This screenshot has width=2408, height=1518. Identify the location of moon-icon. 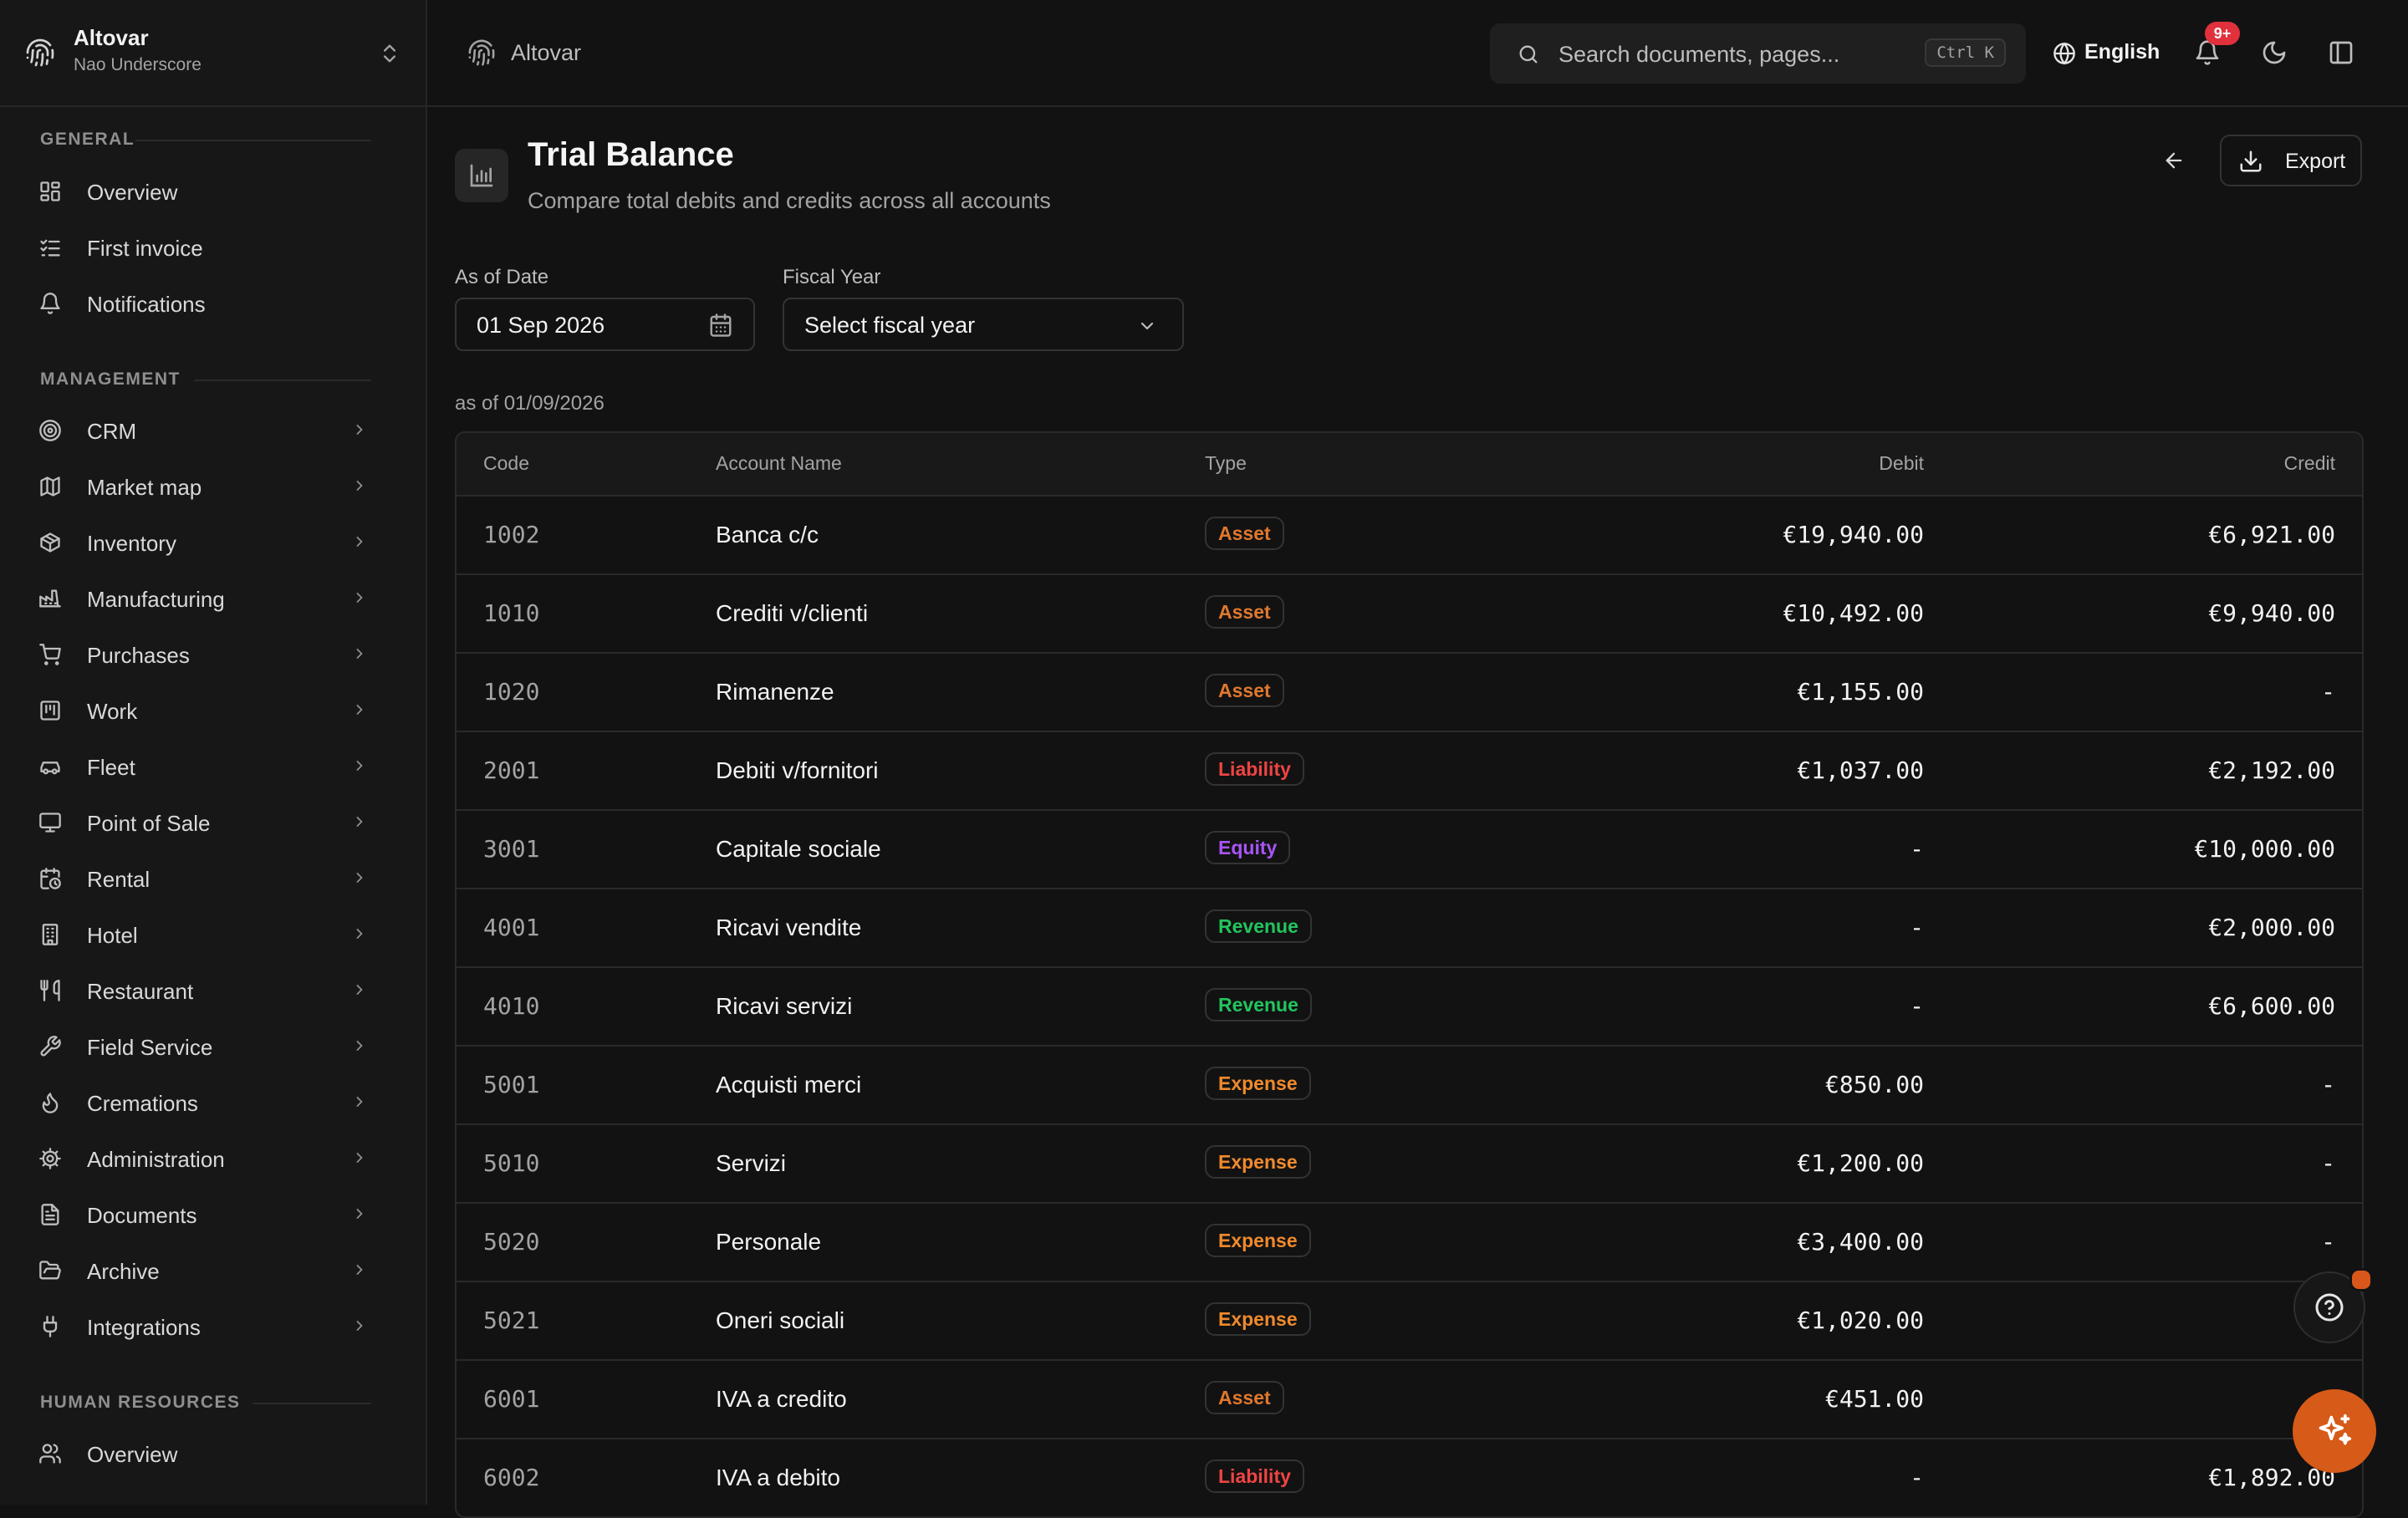
(2274, 52).